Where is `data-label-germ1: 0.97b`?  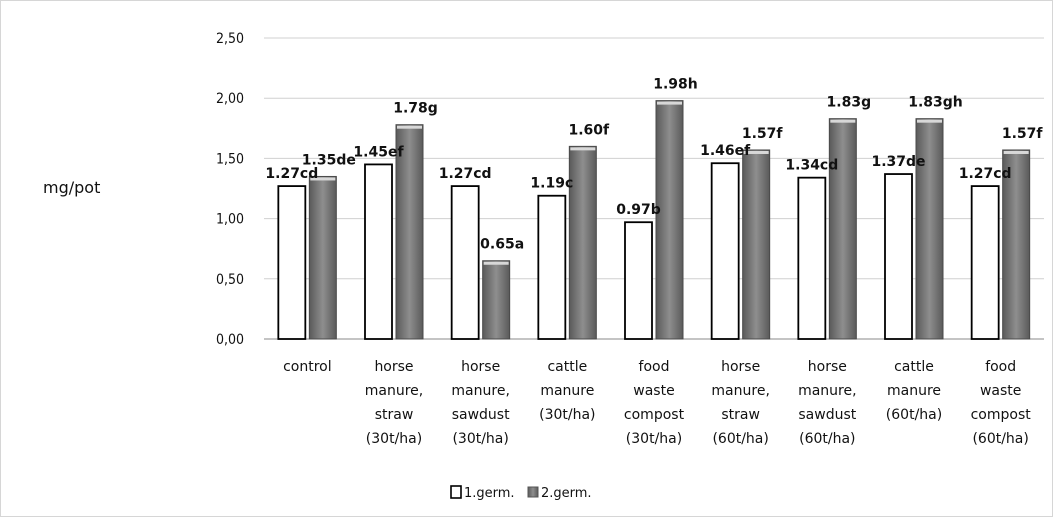
data-label-germ1: 0.97b is located at coordinates (638, 210).